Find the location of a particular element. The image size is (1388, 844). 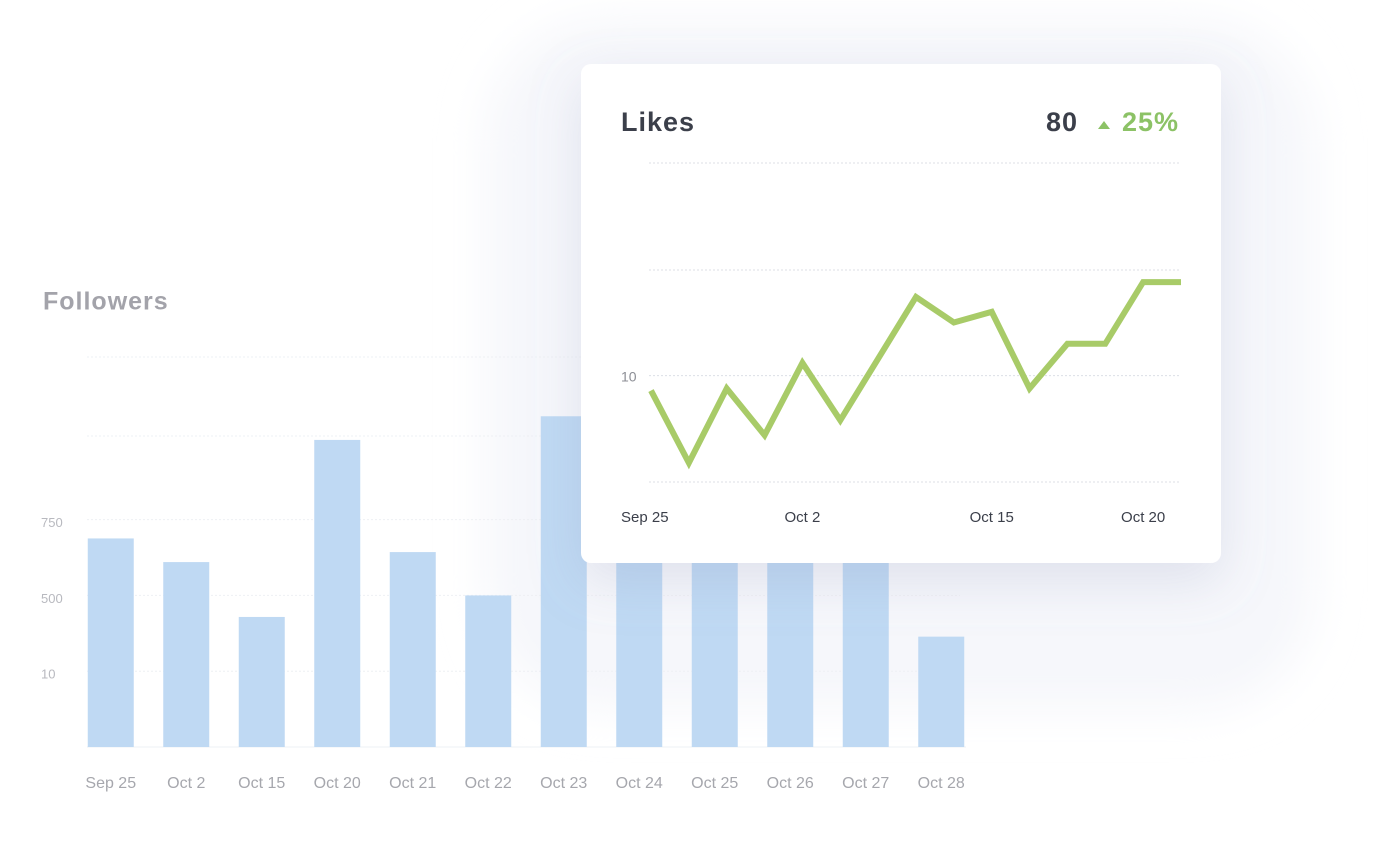

line is located at coordinates (914, 374).